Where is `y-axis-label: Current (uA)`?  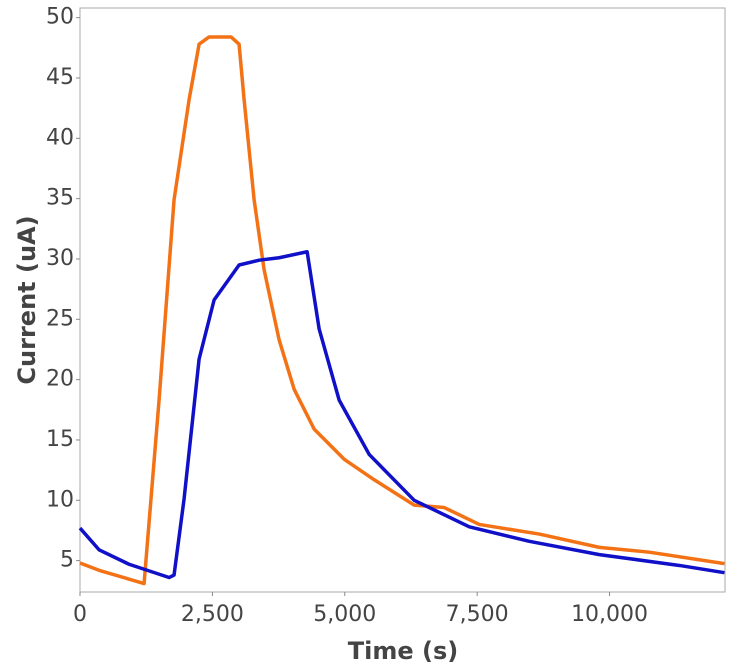
y-axis-label: Current (uA) is located at coordinates (27, 299).